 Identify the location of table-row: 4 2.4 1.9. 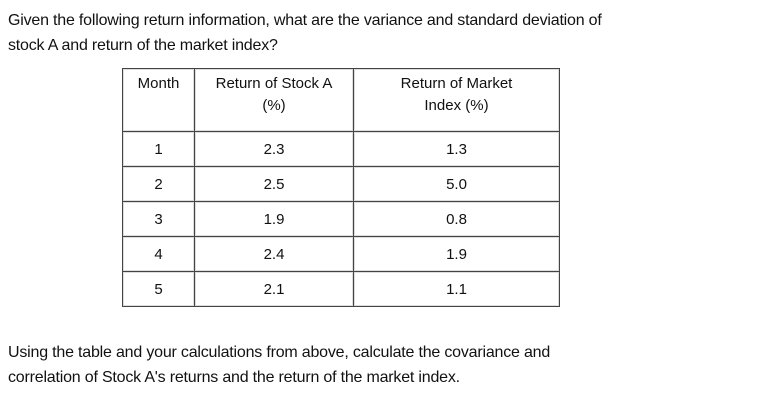
(341, 254).